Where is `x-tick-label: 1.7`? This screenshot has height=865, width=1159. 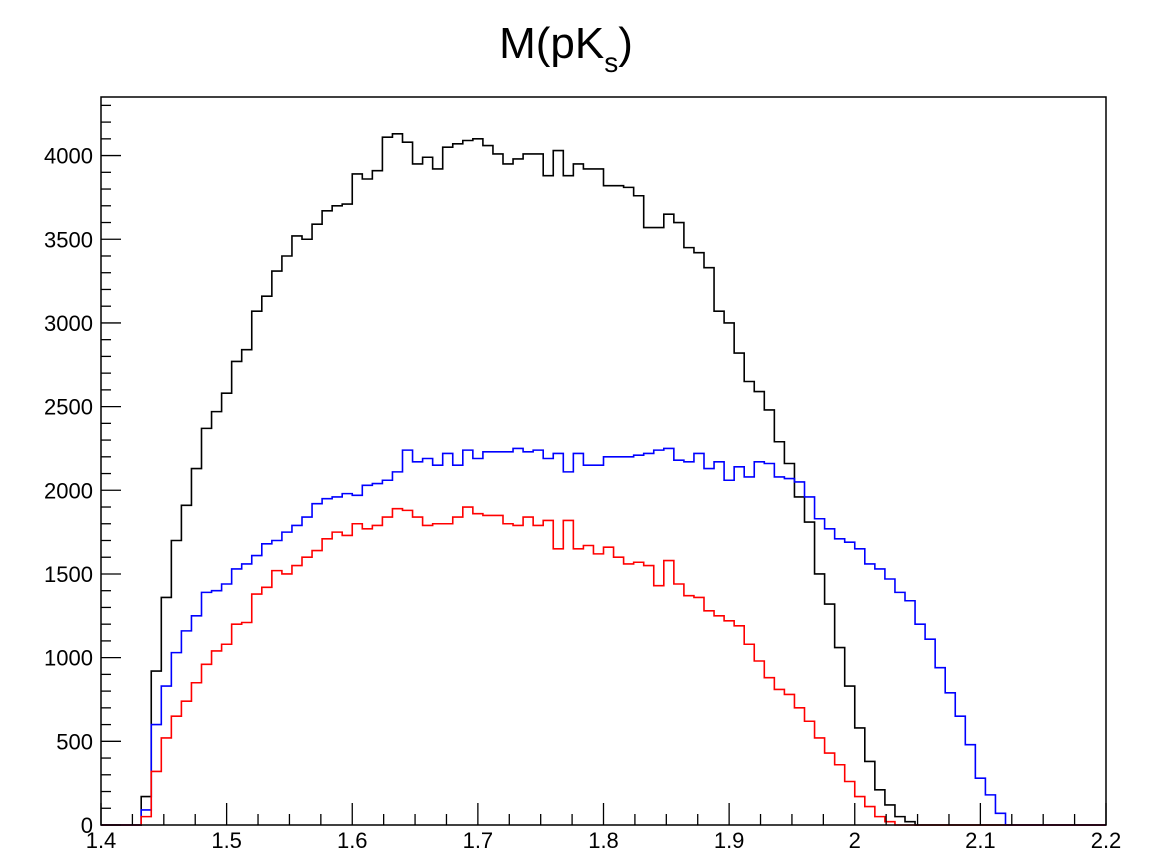 x-tick-label: 1.7 is located at coordinates (478, 840).